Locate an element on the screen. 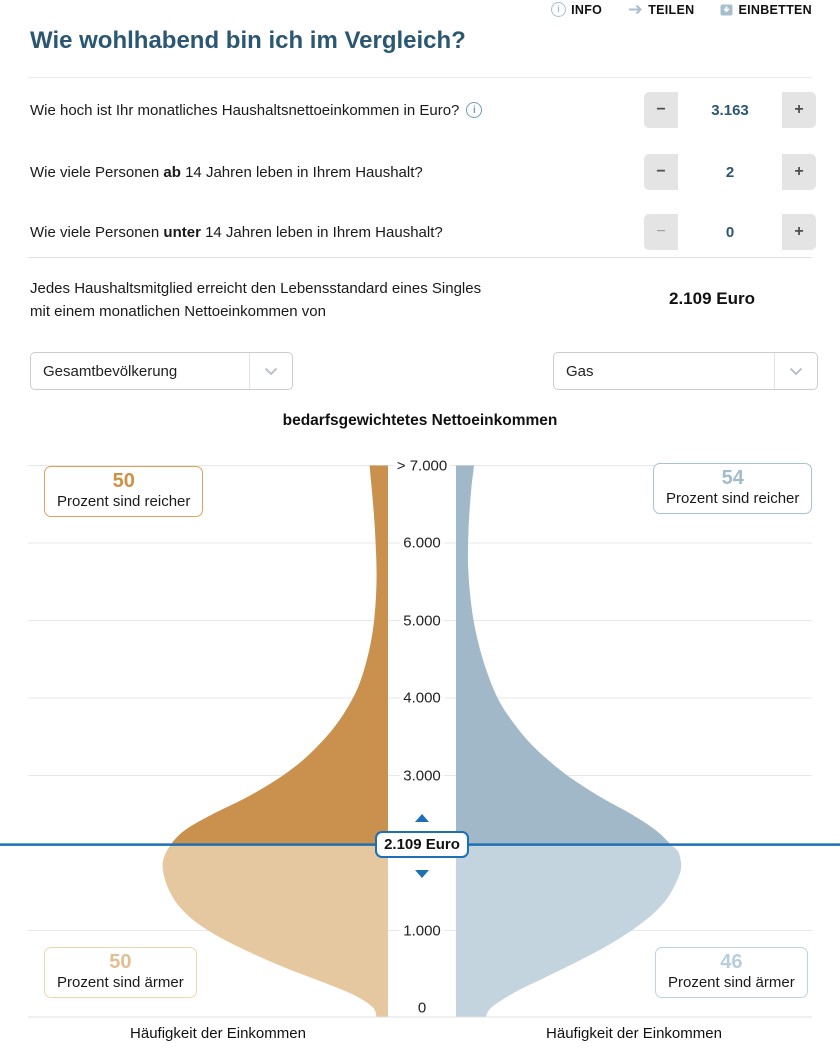  header-links: i INFO TEILEN EINBETTEN is located at coordinates (681, 9).